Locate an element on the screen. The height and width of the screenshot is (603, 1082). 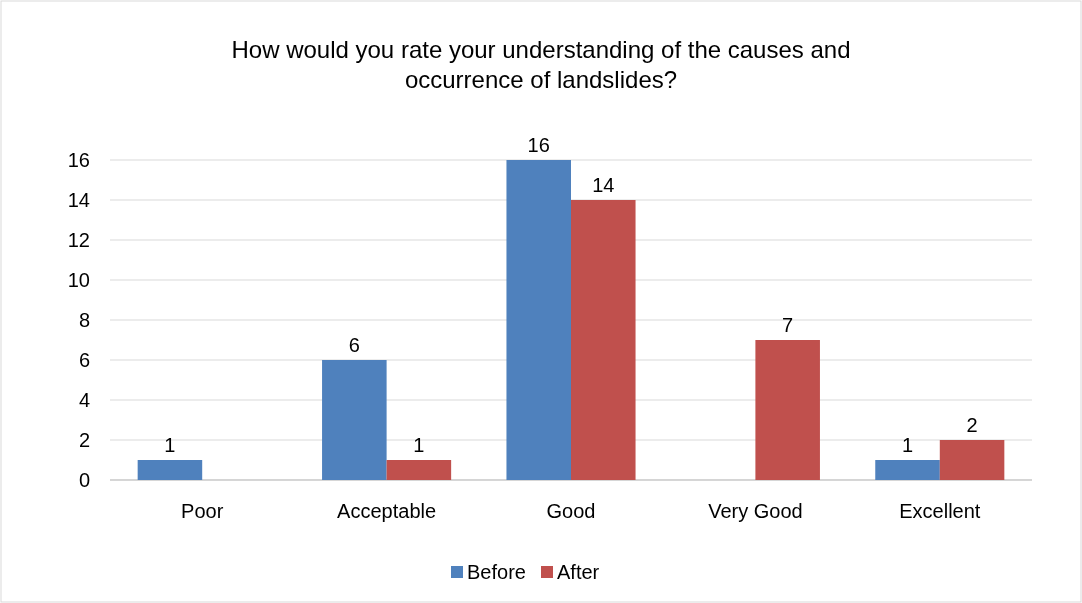
data-label: 14 is located at coordinates (603, 185).